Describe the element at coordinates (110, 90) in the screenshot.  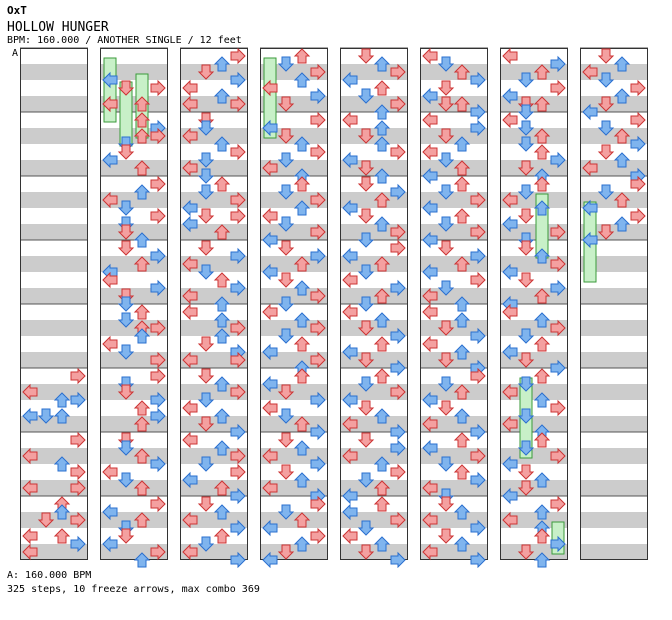
I see `freeze-arrow` at that location.